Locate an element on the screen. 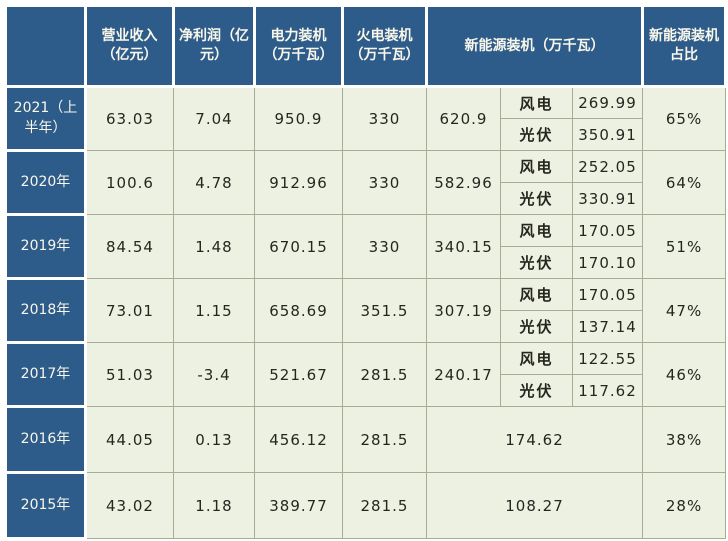 The image size is (728, 541). cell-solar-value: 170.10 is located at coordinates (607, 262).